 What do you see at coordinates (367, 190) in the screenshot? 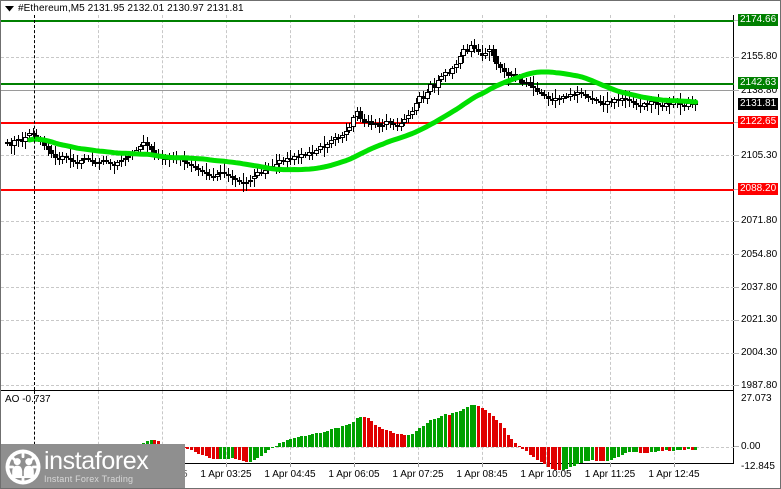
I see `level-line-support` at bounding box center [367, 190].